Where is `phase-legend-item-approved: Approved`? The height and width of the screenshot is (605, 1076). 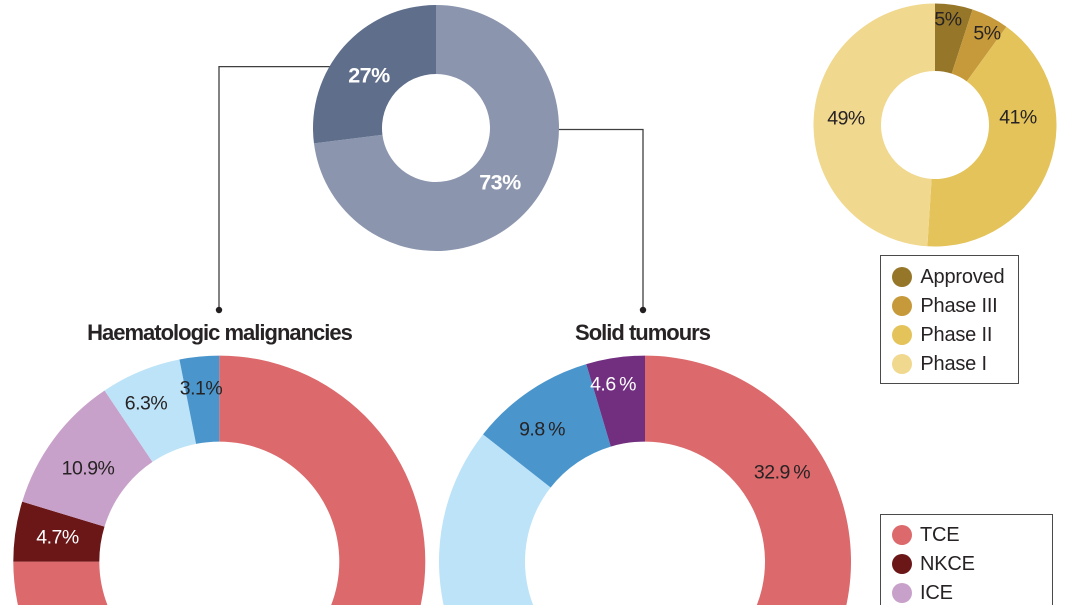 phase-legend-item-approved: Approved is located at coordinates (949, 276).